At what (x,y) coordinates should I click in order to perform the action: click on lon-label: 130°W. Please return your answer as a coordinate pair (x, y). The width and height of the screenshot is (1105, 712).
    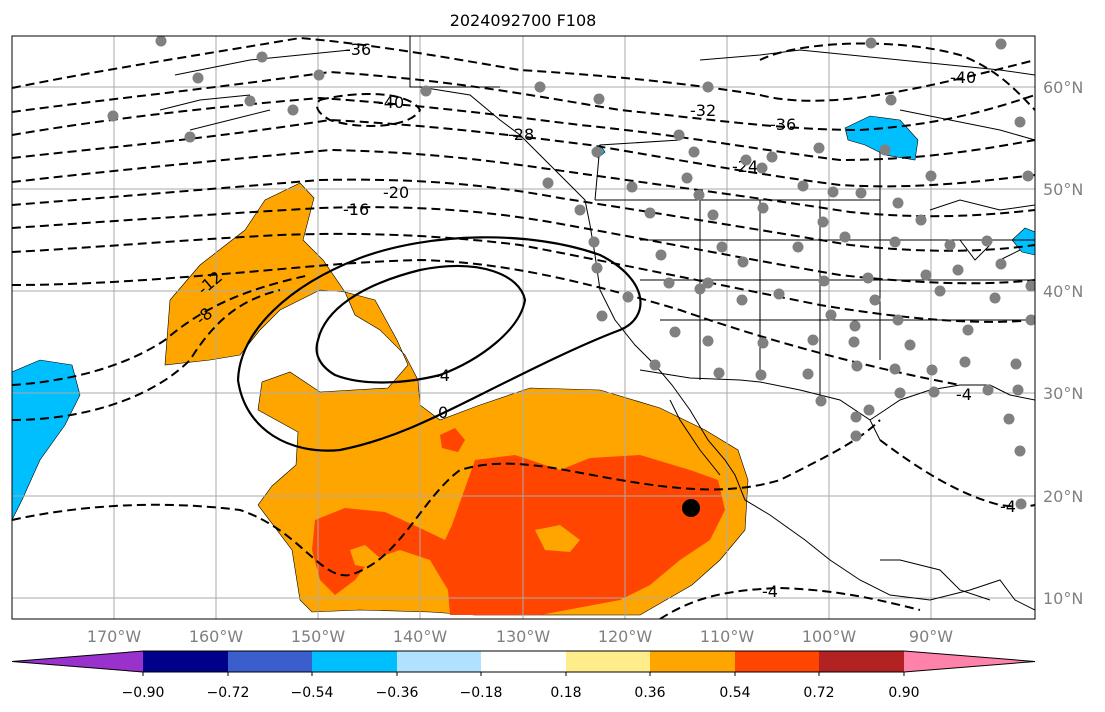
    Looking at the image, I should click on (523, 636).